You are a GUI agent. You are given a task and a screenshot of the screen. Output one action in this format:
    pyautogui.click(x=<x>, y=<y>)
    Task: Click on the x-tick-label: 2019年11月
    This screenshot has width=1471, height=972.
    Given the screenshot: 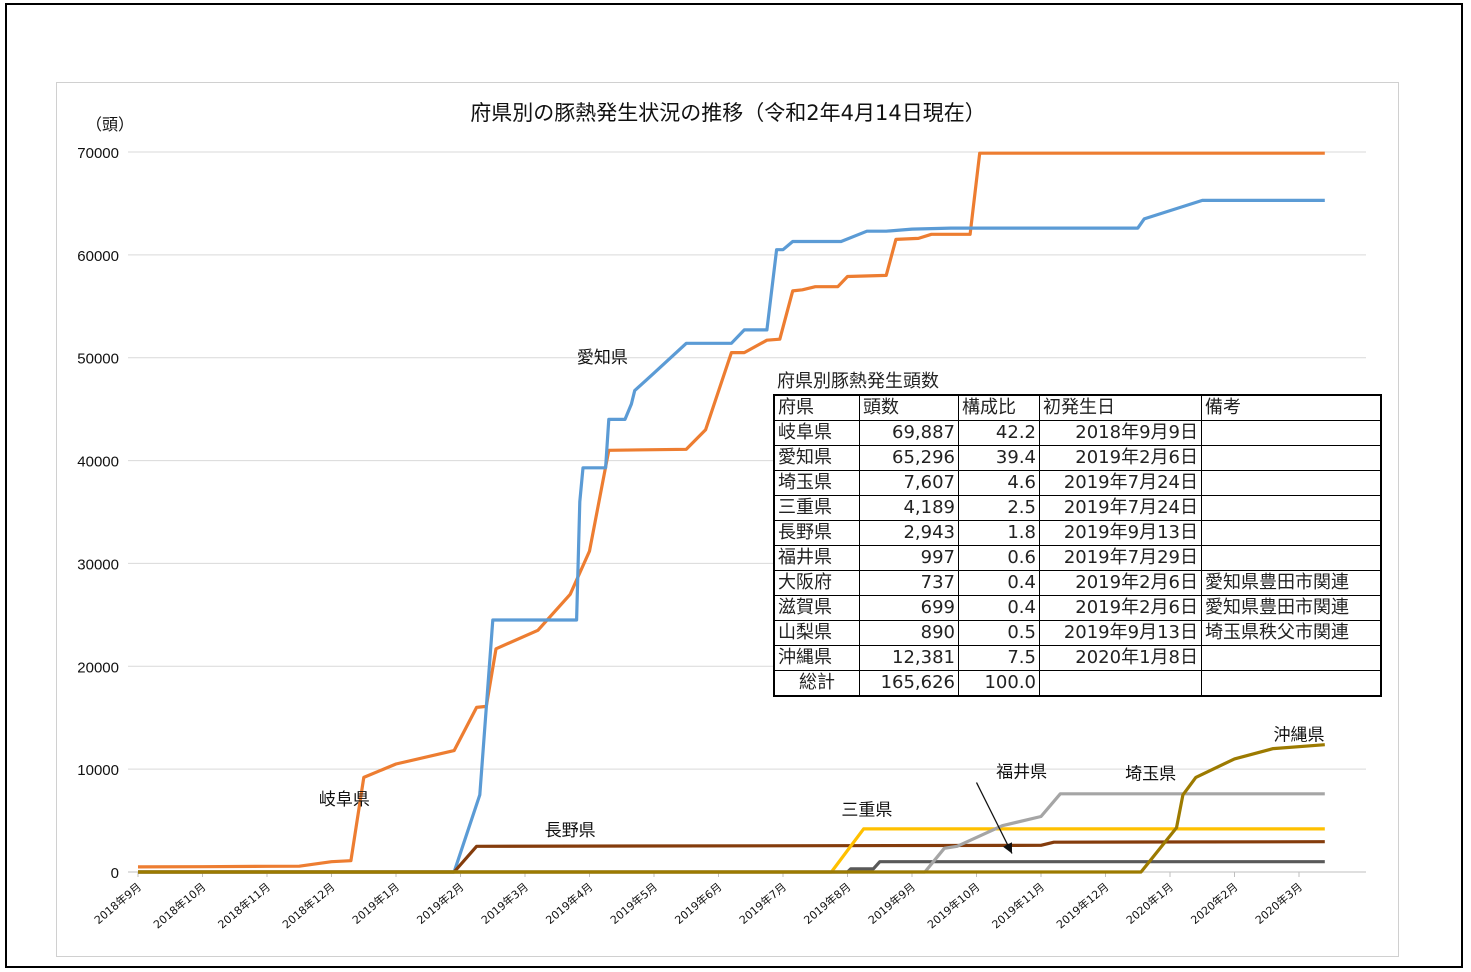 What is the action you would take?
    pyautogui.click(x=1018, y=906)
    